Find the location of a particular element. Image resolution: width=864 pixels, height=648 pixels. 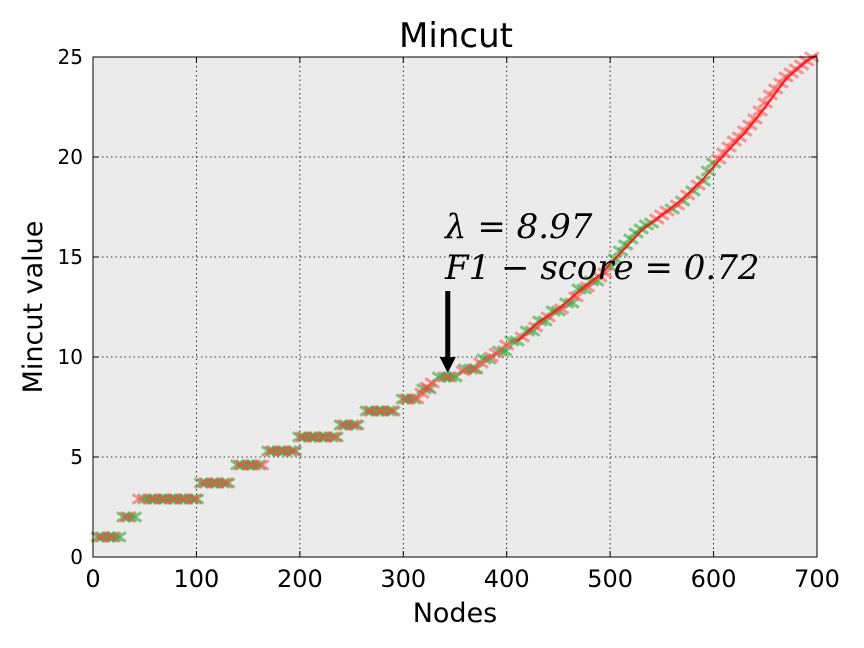

x-tick-label: 400 is located at coordinates (507, 579).